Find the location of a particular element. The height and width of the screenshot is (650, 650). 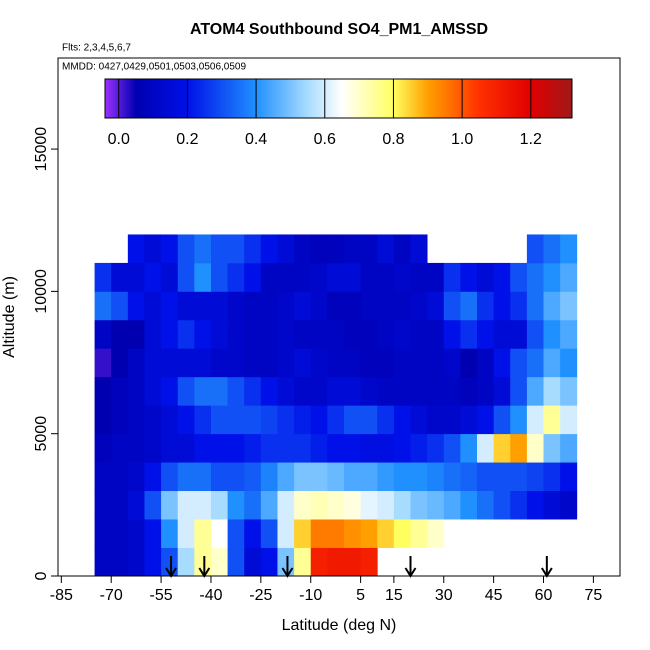

colorbar-tick-label: 1.0 is located at coordinates (462, 139).